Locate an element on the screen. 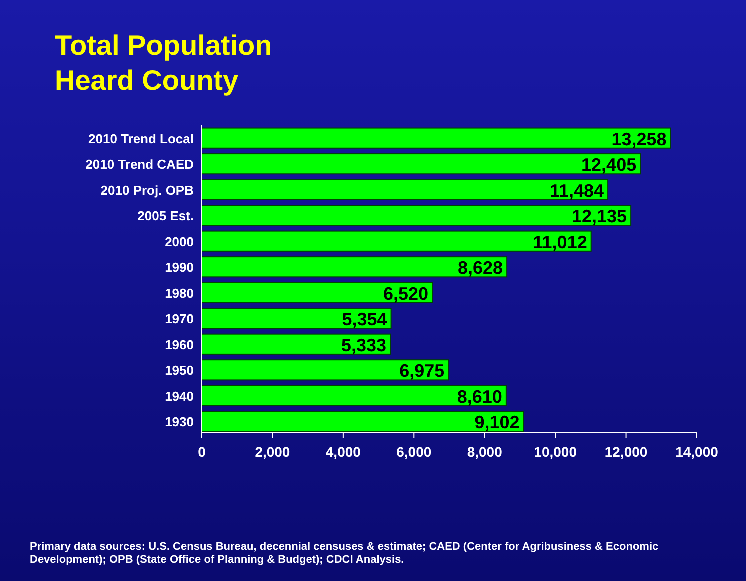  y-tick-label: 2010 Trend CAED is located at coordinates (140, 164).